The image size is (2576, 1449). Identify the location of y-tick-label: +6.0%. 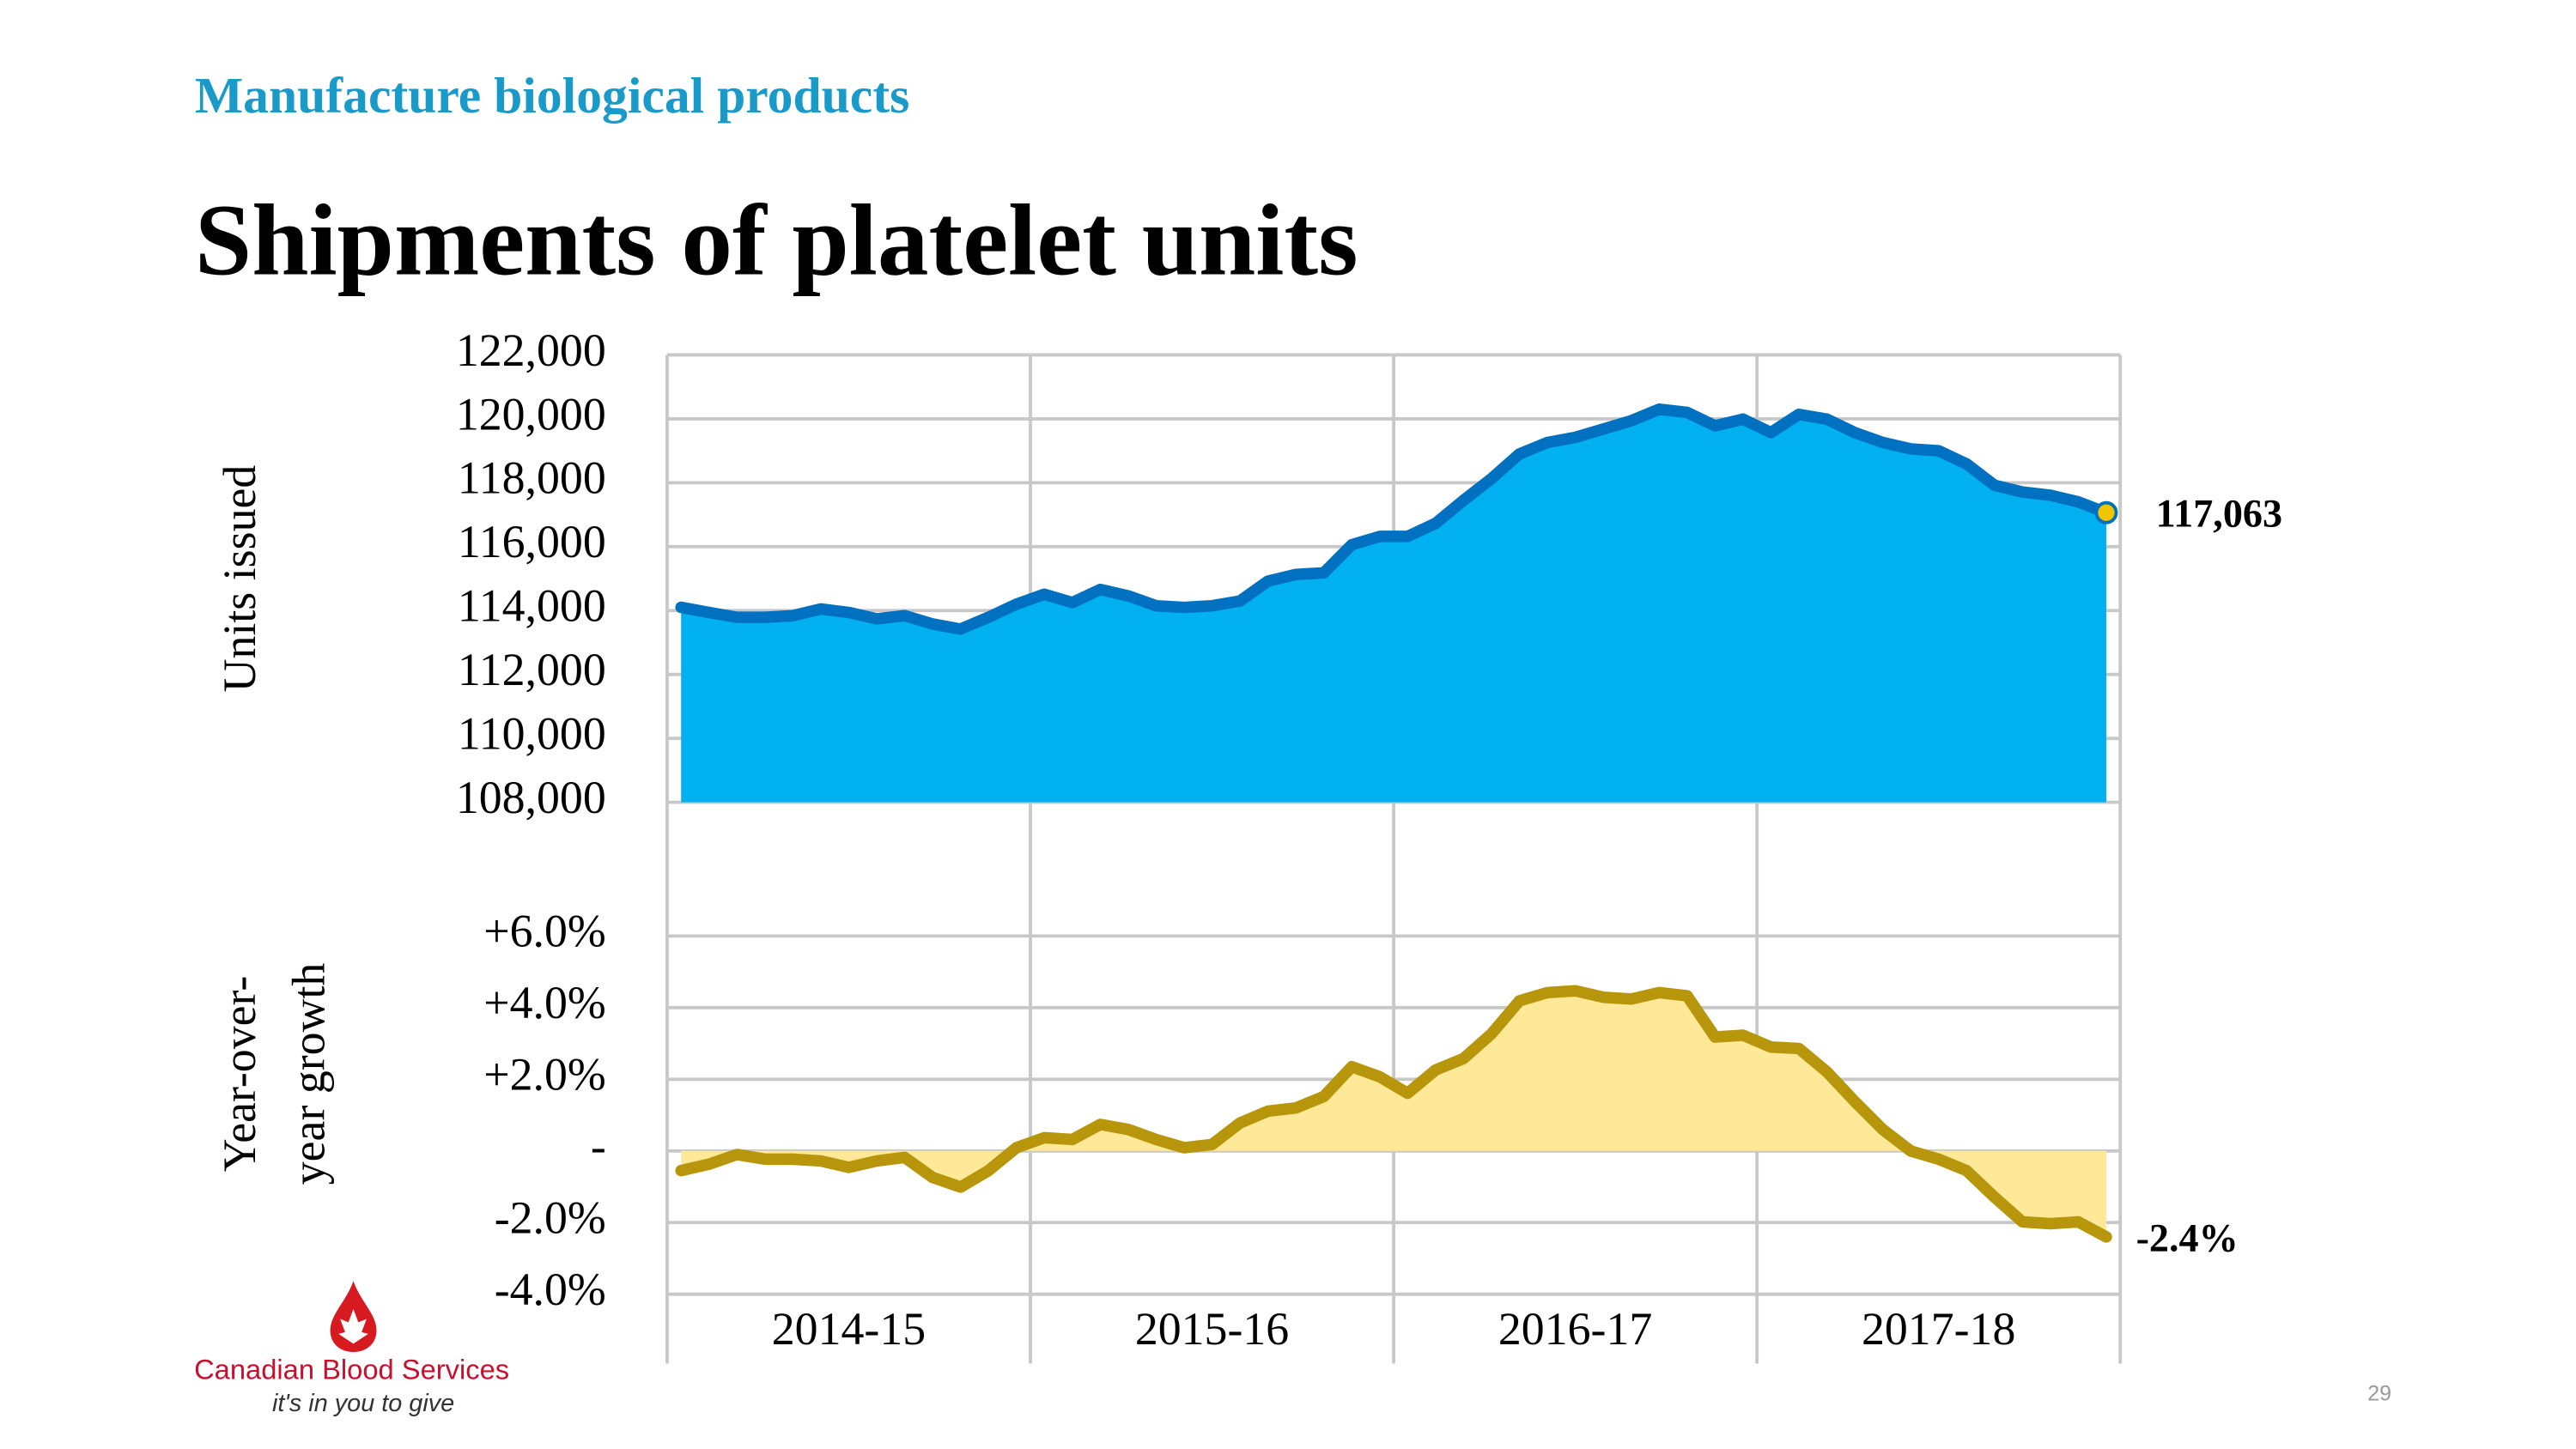
(544, 931).